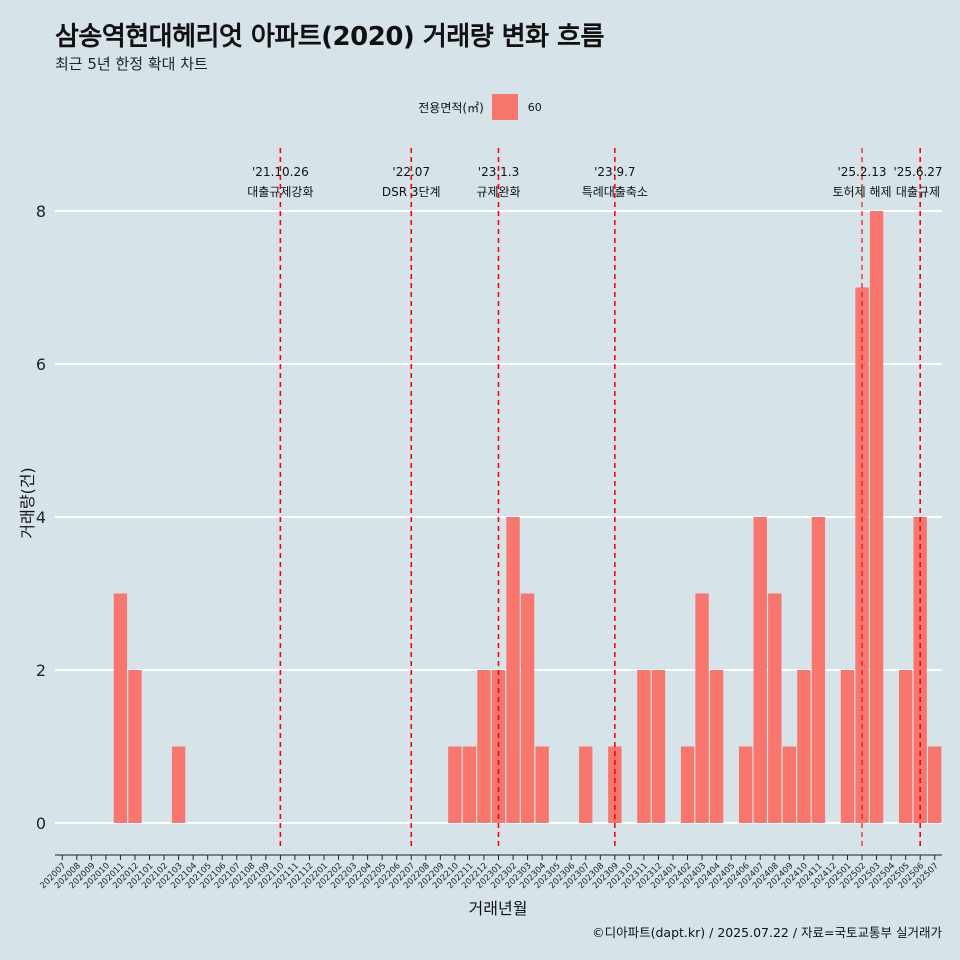 Image resolution: width=960 pixels, height=960 pixels. I want to click on legend: 전용면적(㎡) 60, so click(480, 107).